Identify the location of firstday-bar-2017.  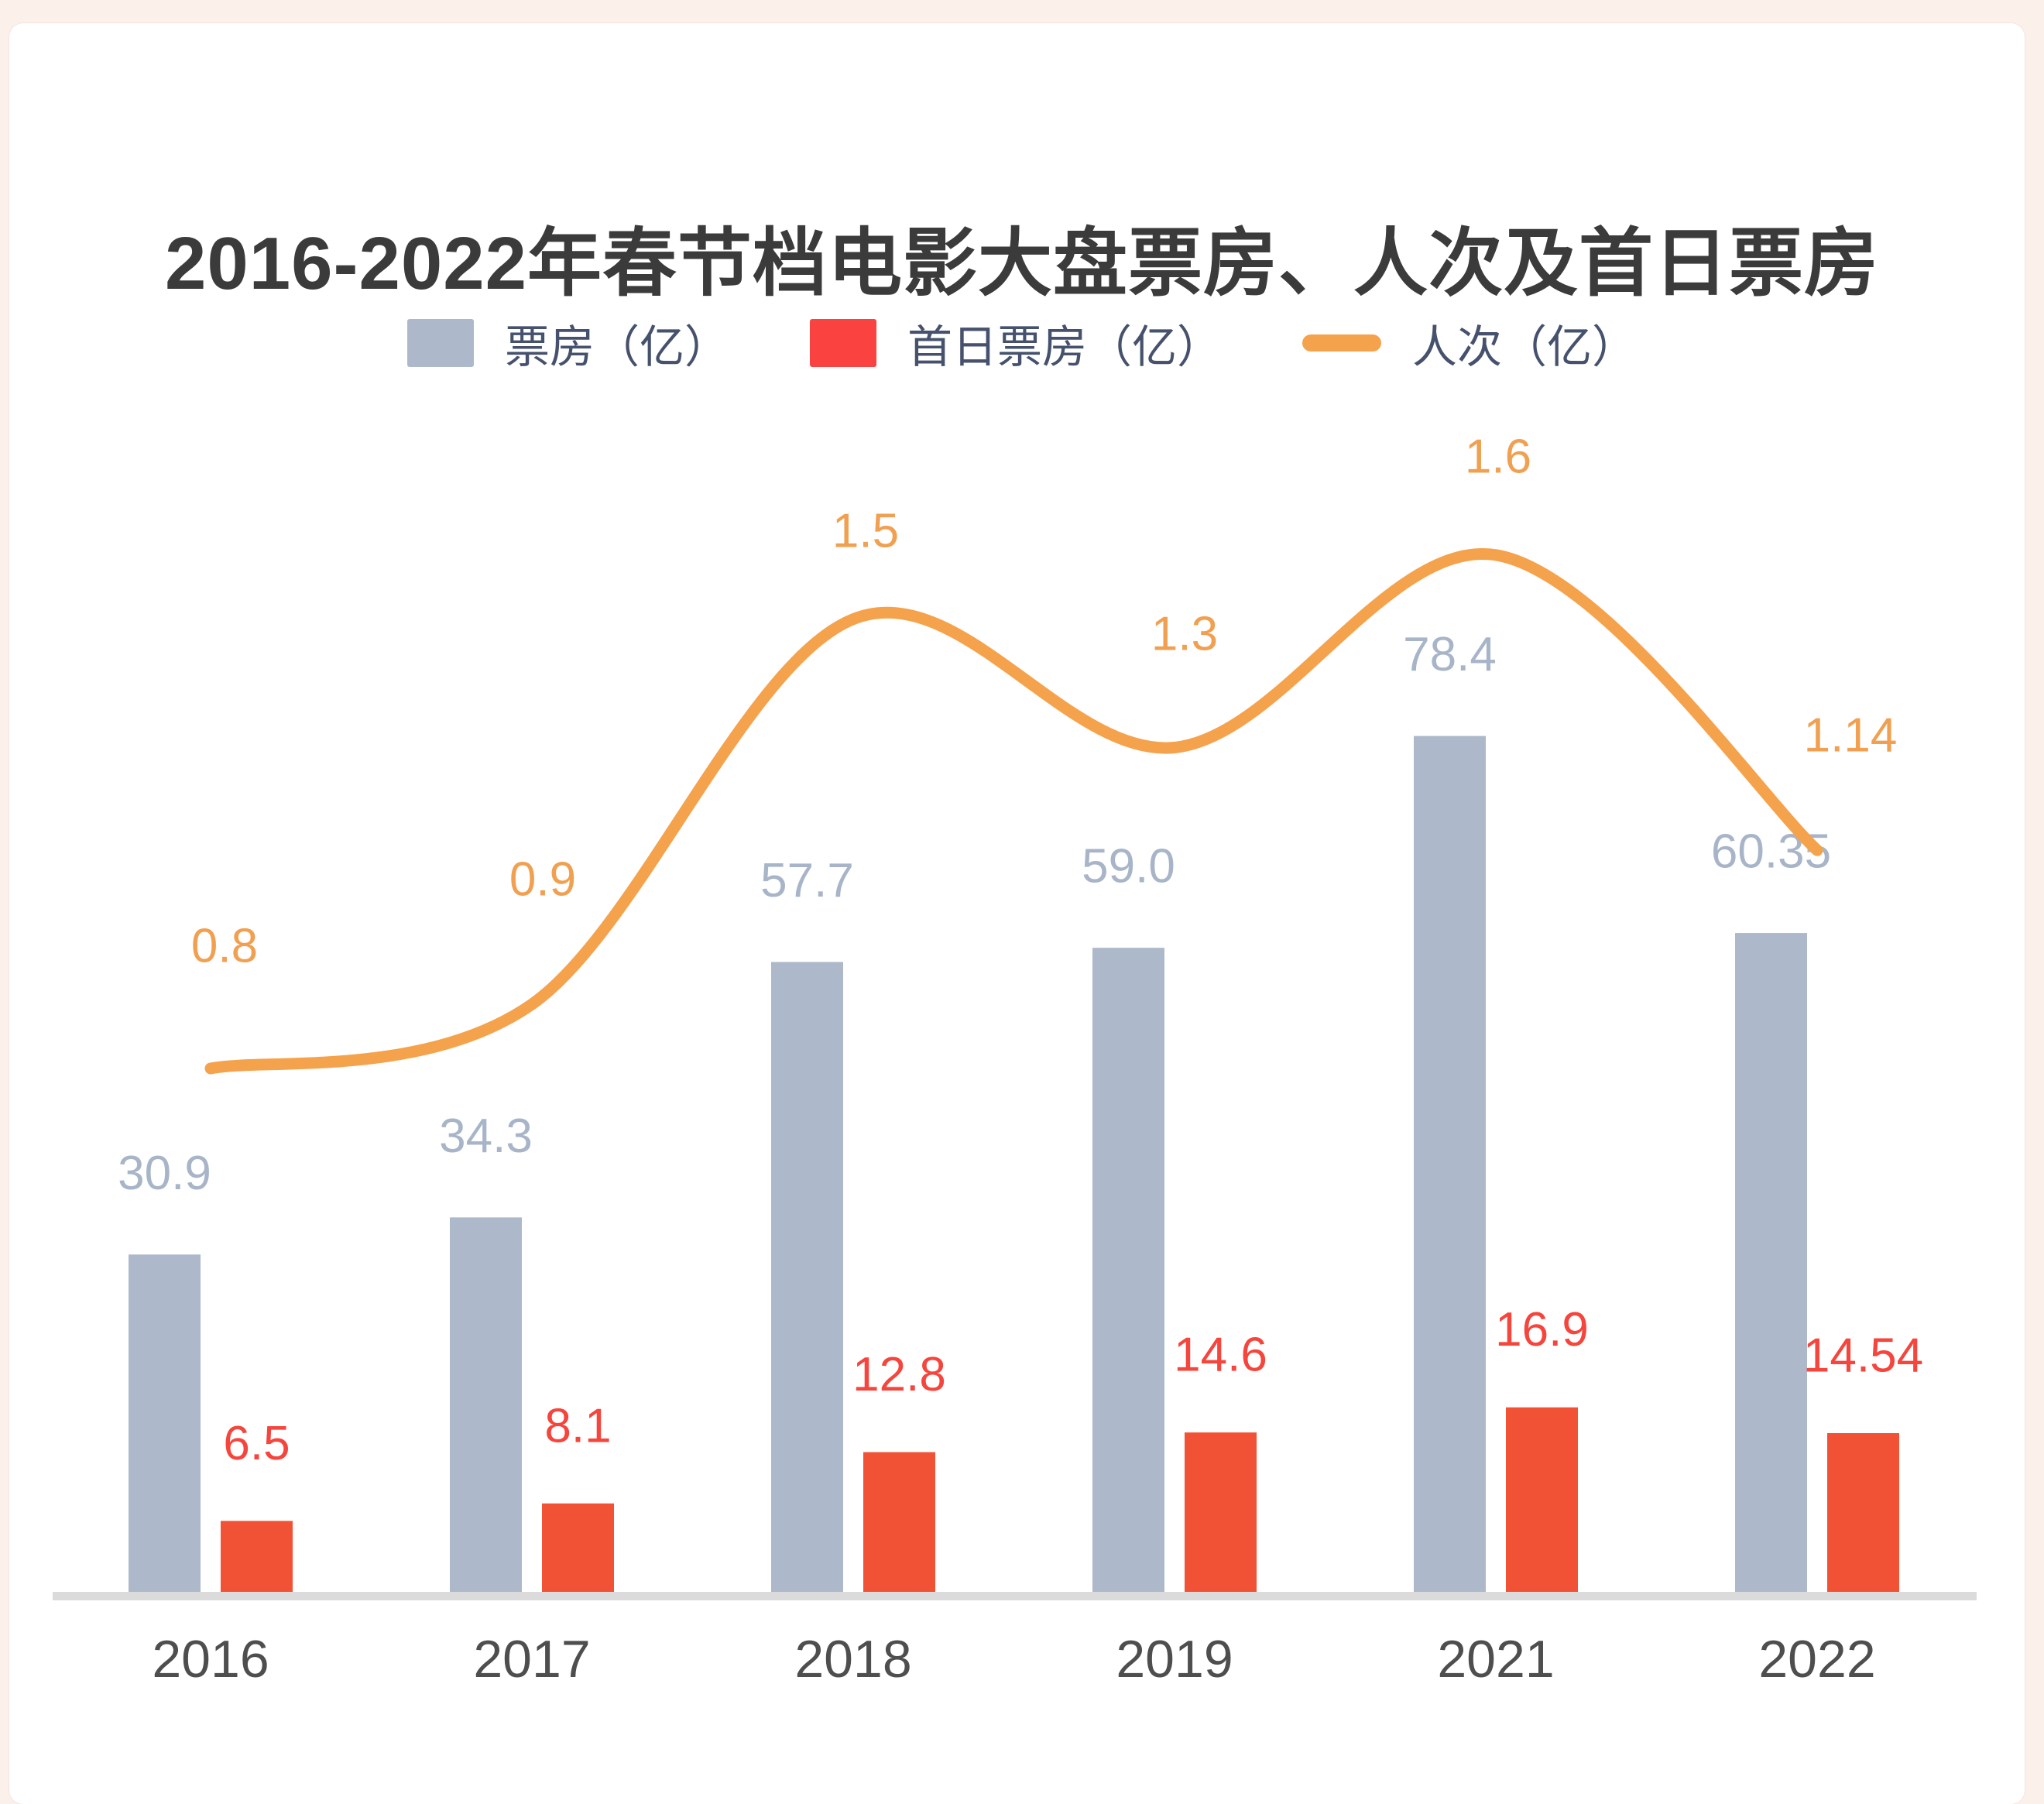
(578, 1547).